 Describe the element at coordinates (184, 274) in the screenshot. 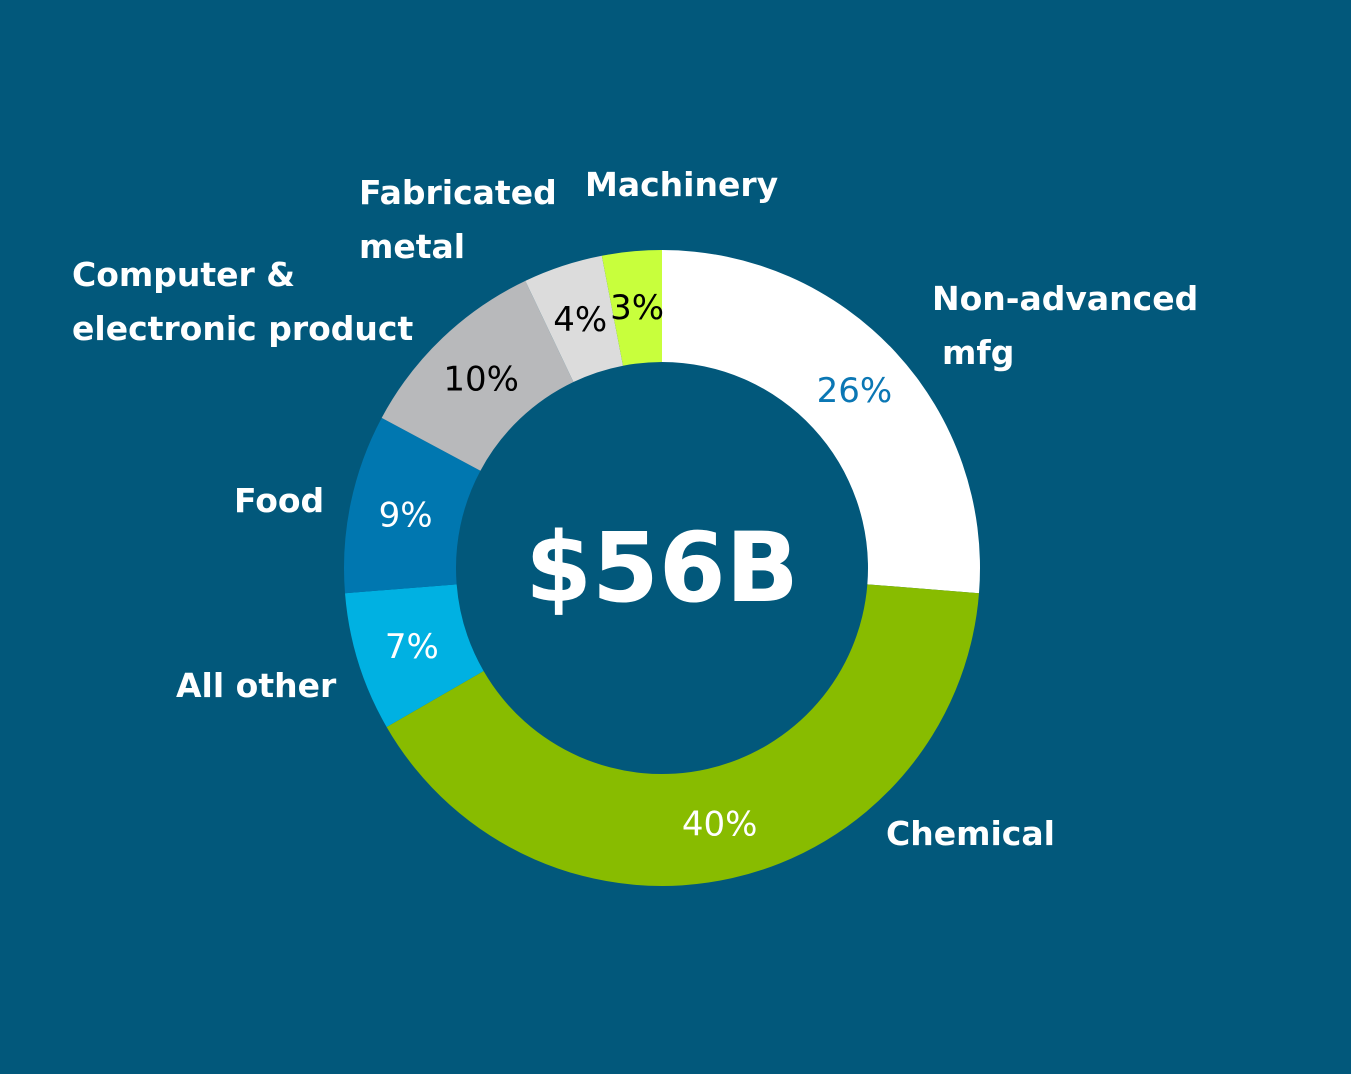

I see `label-line: Computer &` at that location.